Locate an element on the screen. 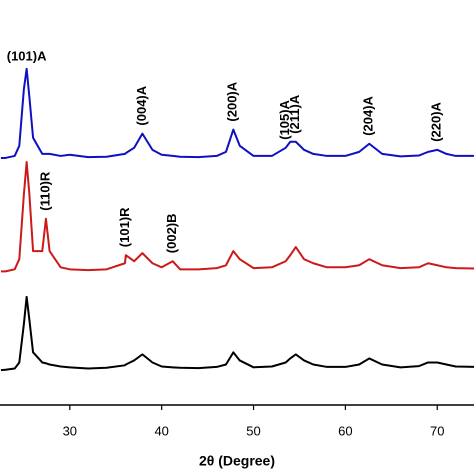  x-axis-title: 2θ (Degree) is located at coordinates (237, 461).